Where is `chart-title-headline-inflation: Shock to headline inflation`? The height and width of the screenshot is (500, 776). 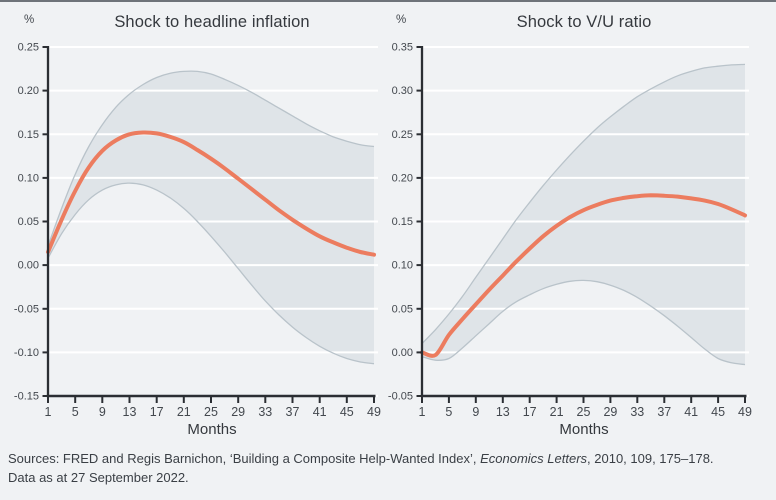 chart-title-headline-inflation: Shock to headline inflation is located at coordinates (212, 22).